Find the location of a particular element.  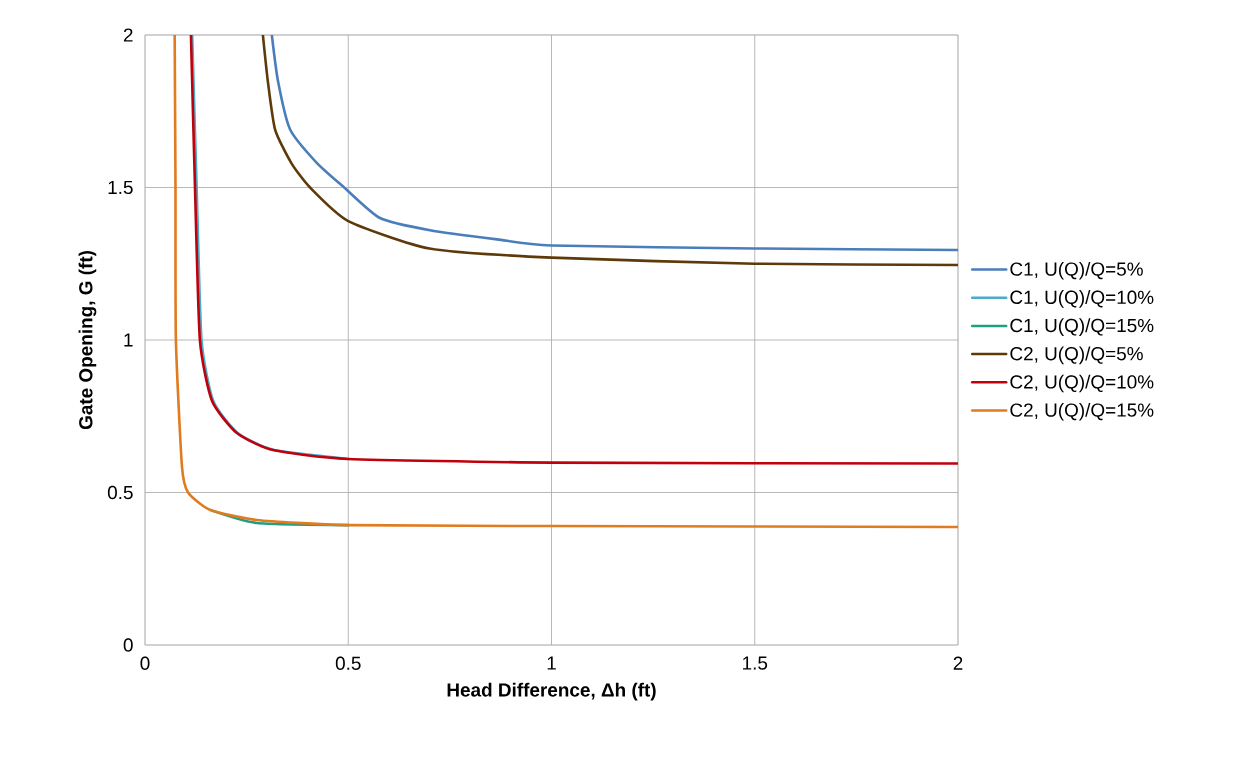

legend-label: C1, U(Q)/Q=10% is located at coordinates (1082, 299).